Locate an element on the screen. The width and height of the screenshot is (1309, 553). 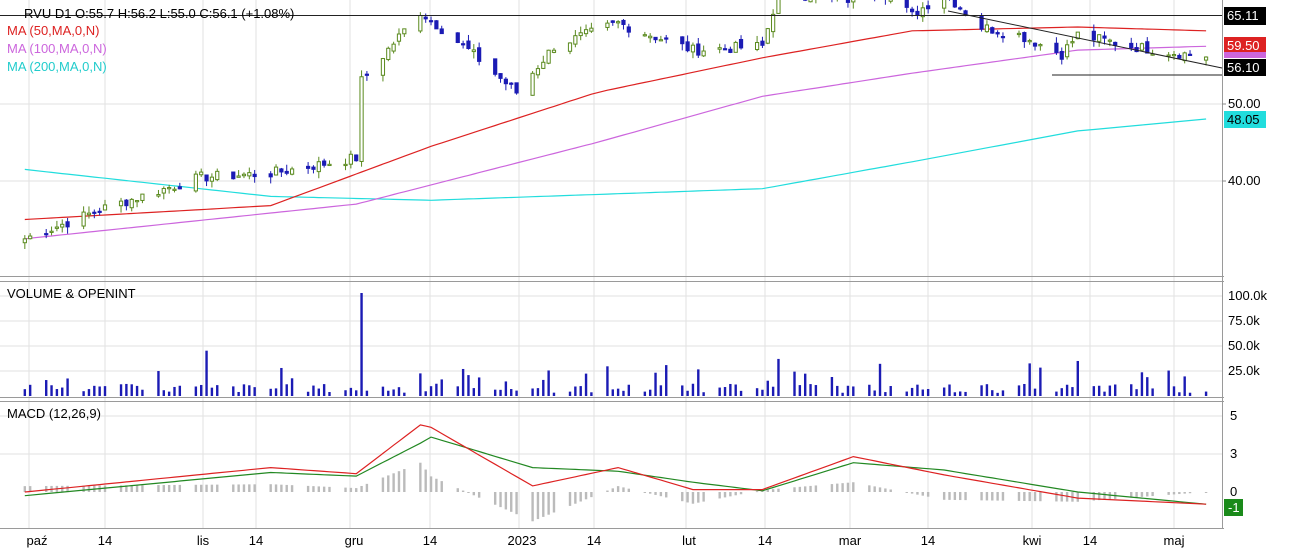
last-price-tag-bg is located at coordinates (1245, 67).